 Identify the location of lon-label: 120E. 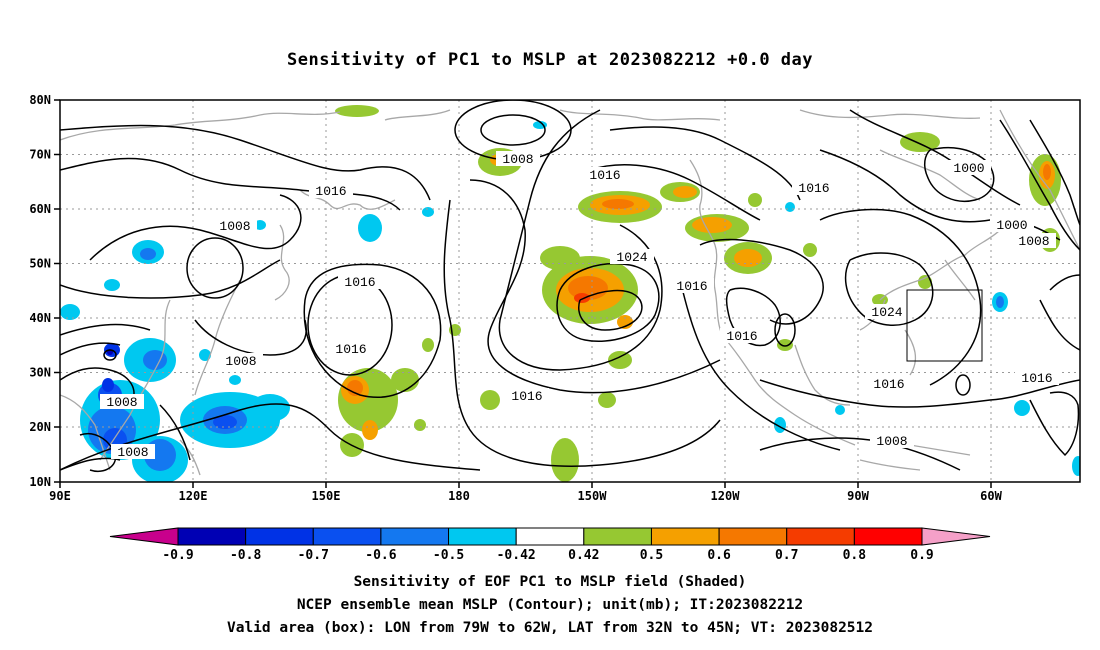
(193, 496).